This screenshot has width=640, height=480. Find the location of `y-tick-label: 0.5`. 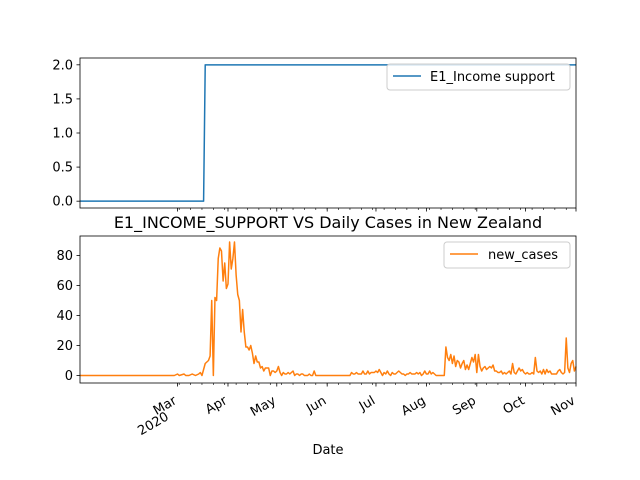

y-tick-label: 0.5 is located at coordinates (62, 168).